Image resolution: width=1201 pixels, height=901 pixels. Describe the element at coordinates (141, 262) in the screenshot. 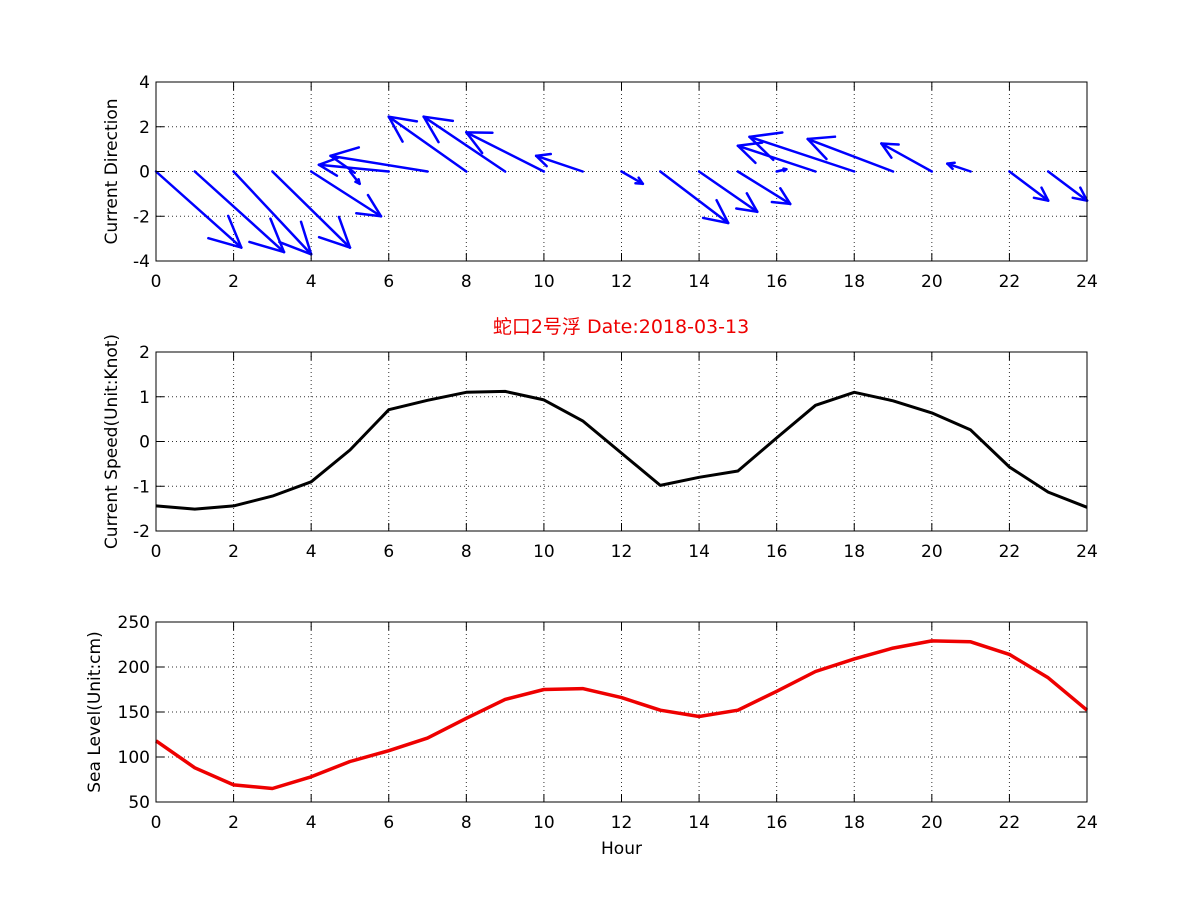

I see `direction-y-tick-label: -4` at that location.